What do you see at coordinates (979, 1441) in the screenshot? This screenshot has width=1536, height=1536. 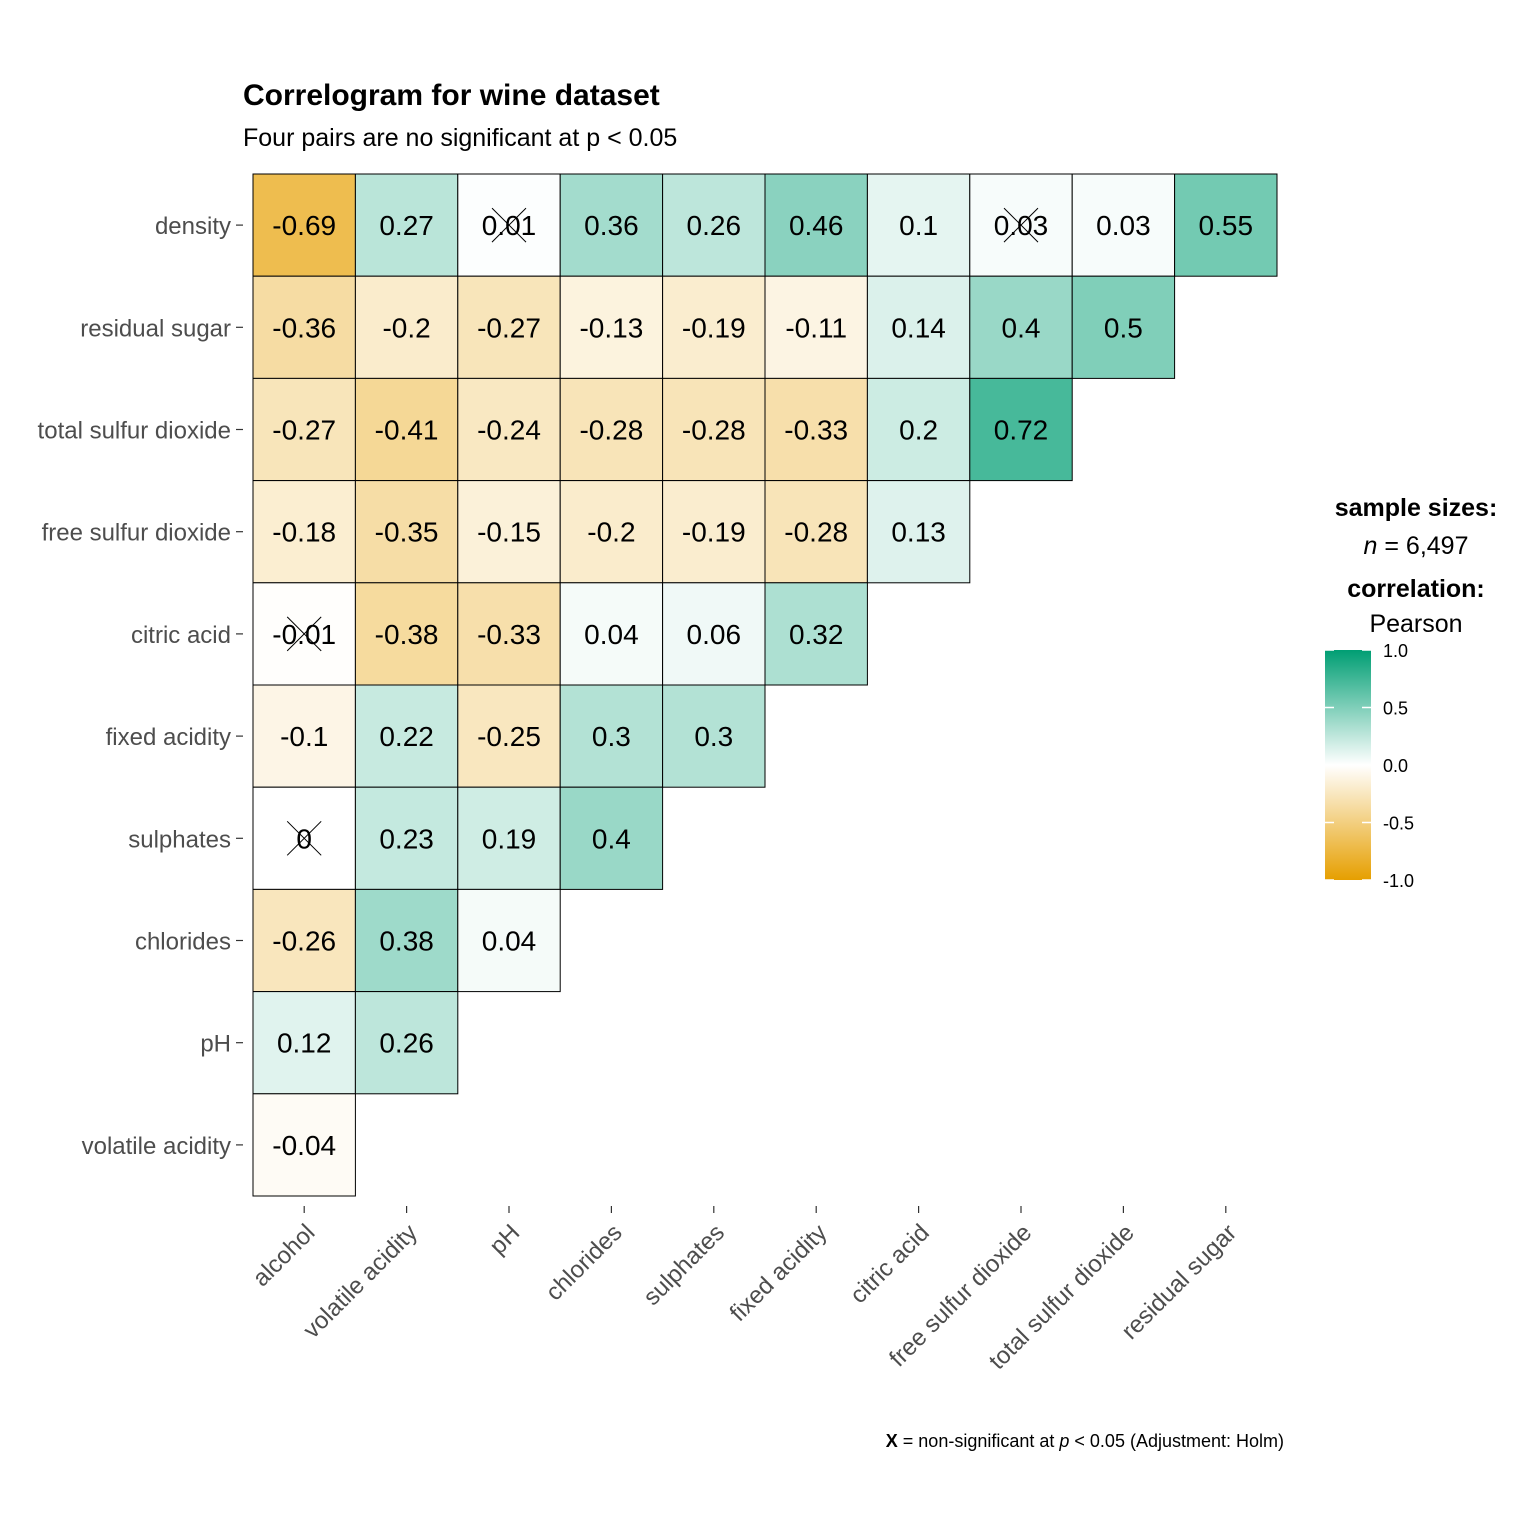 I see `caption-text-before: = non-significant at` at bounding box center [979, 1441].